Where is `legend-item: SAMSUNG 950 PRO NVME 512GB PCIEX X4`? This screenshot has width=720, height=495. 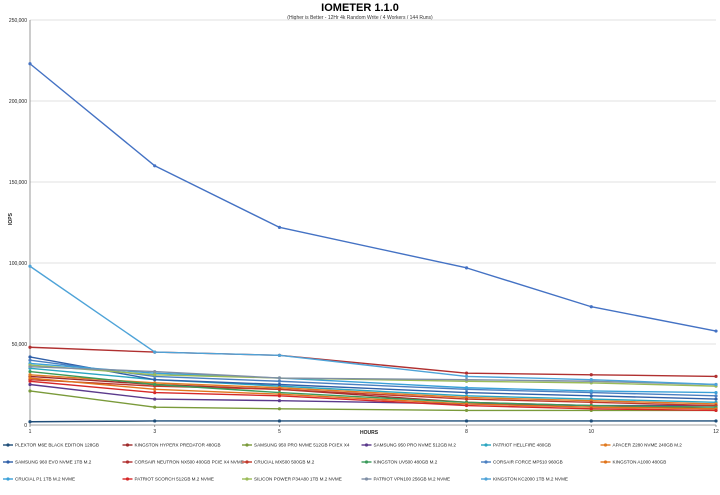
legend-item: SAMSUNG 950 PRO NVME 512GB PCIEX X4 is located at coordinates (296, 445).